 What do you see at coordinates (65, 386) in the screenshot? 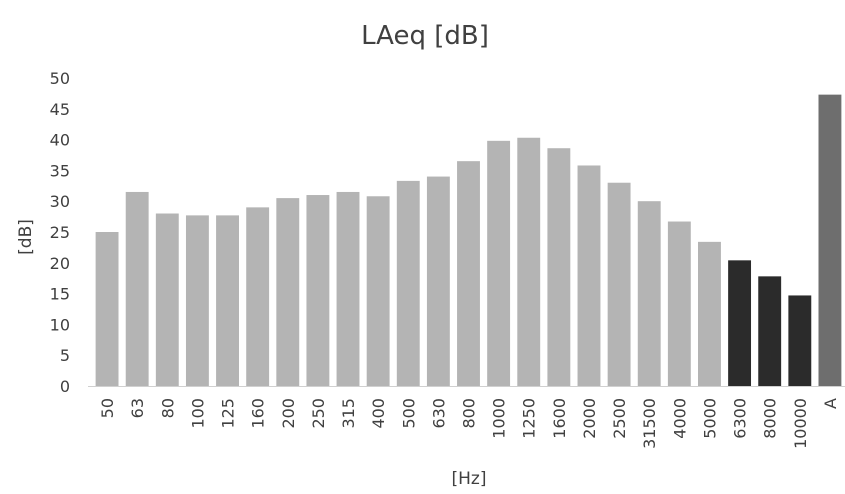
I see `y-tick-label: 0` at bounding box center [65, 386].